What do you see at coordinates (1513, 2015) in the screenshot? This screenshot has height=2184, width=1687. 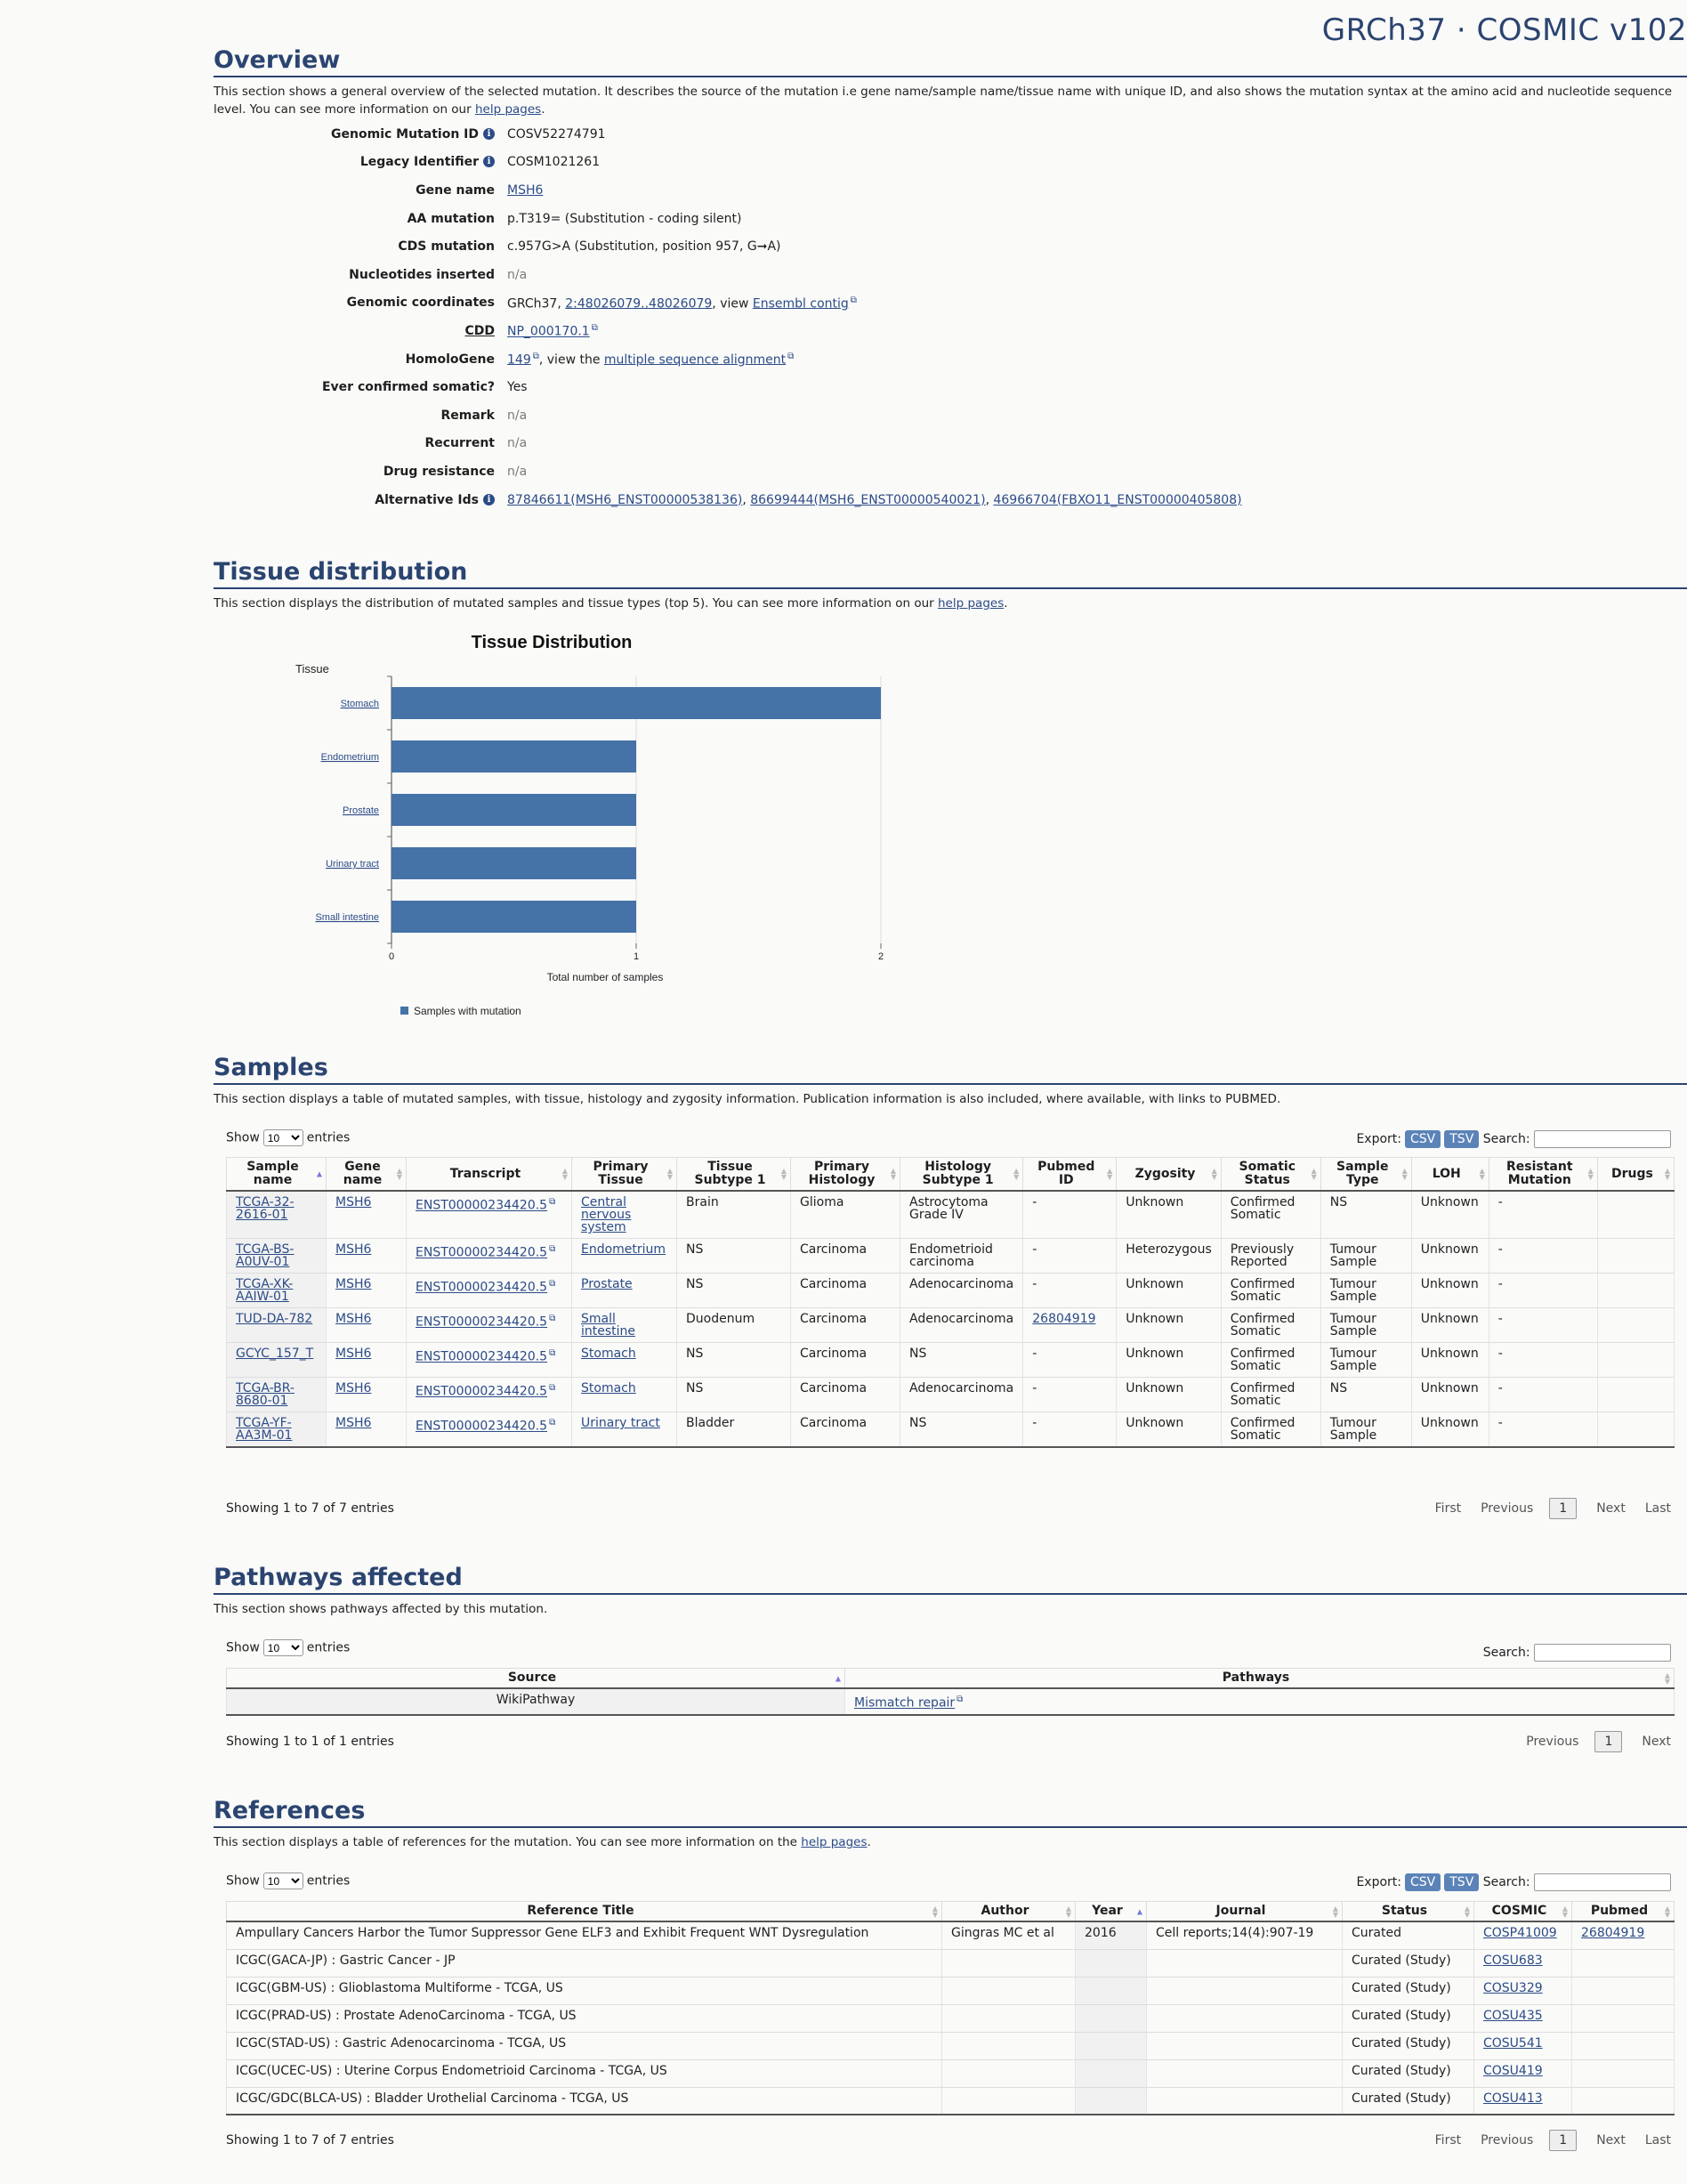 I see `cosmic-link: COSU435` at bounding box center [1513, 2015].